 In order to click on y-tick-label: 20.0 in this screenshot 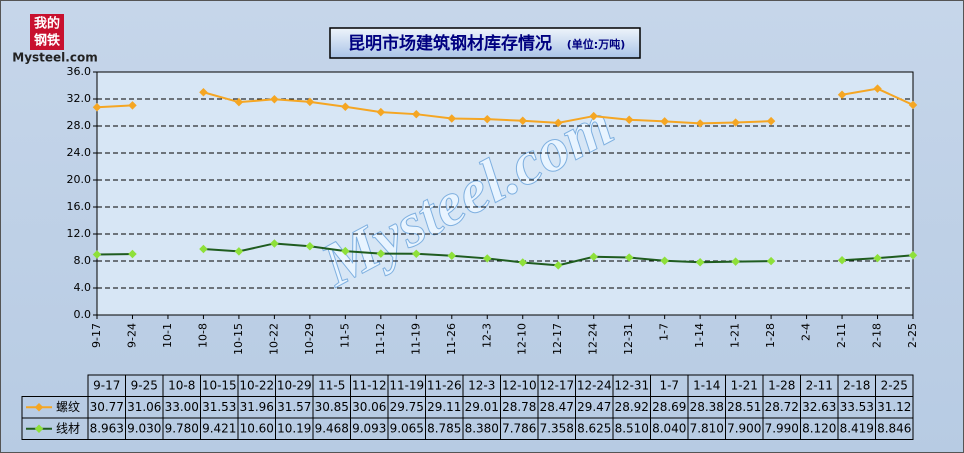, I will do `click(79, 179)`.